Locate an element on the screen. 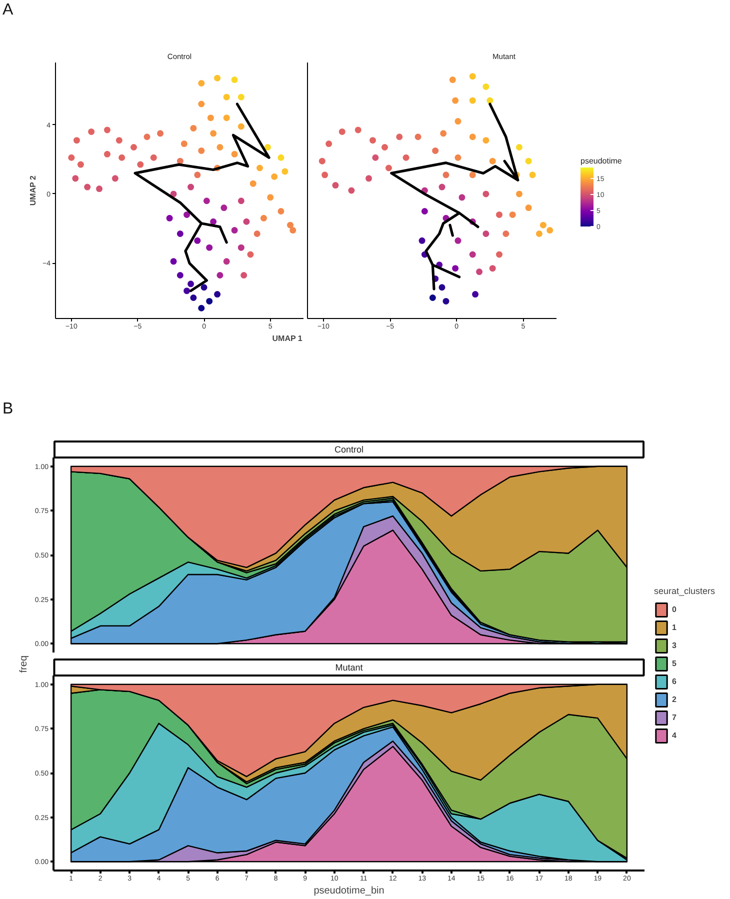 The height and width of the screenshot is (899, 730). legend-label: 1 is located at coordinates (675, 628).